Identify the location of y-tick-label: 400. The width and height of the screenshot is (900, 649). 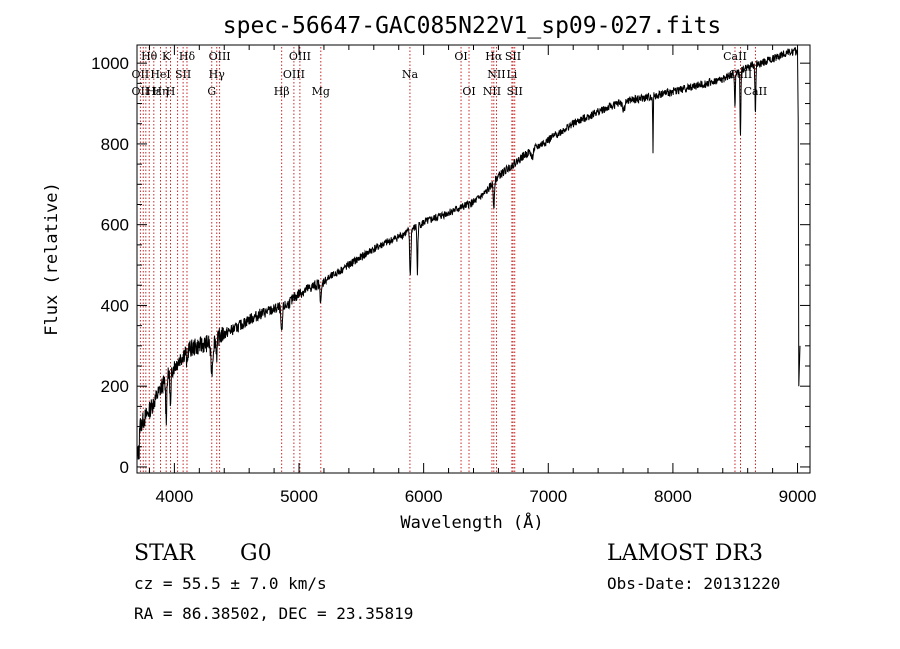
(115, 305).